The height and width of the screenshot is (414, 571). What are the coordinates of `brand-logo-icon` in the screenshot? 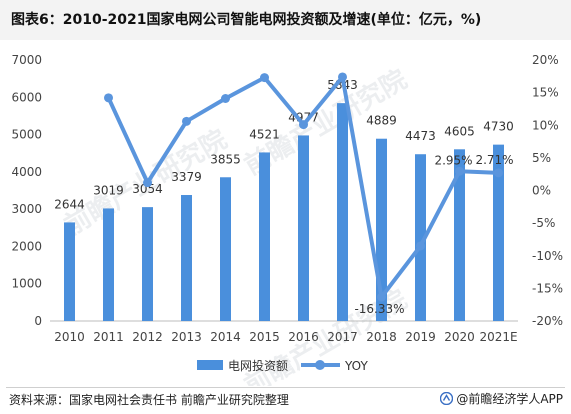 It's located at (447, 398).